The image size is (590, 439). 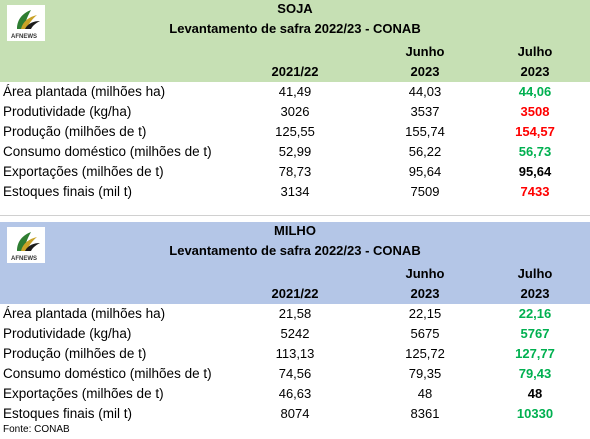 What do you see at coordinates (295, 230) in the screenshot?
I see `milho-title: MILHO` at bounding box center [295, 230].